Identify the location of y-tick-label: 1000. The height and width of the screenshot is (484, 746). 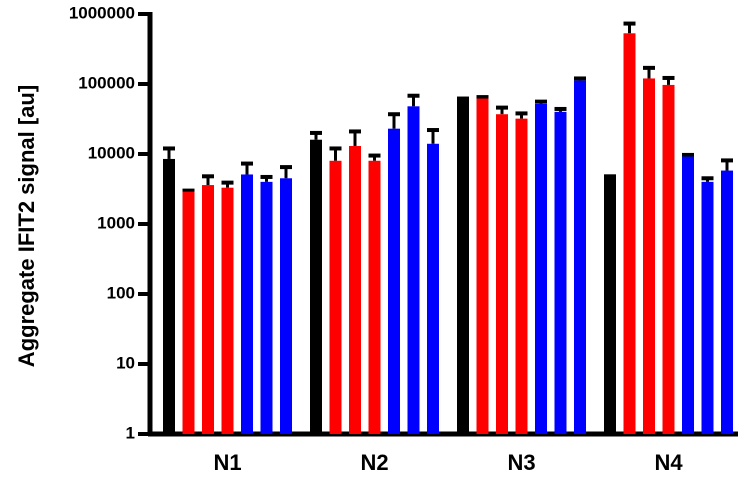
(116, 222).